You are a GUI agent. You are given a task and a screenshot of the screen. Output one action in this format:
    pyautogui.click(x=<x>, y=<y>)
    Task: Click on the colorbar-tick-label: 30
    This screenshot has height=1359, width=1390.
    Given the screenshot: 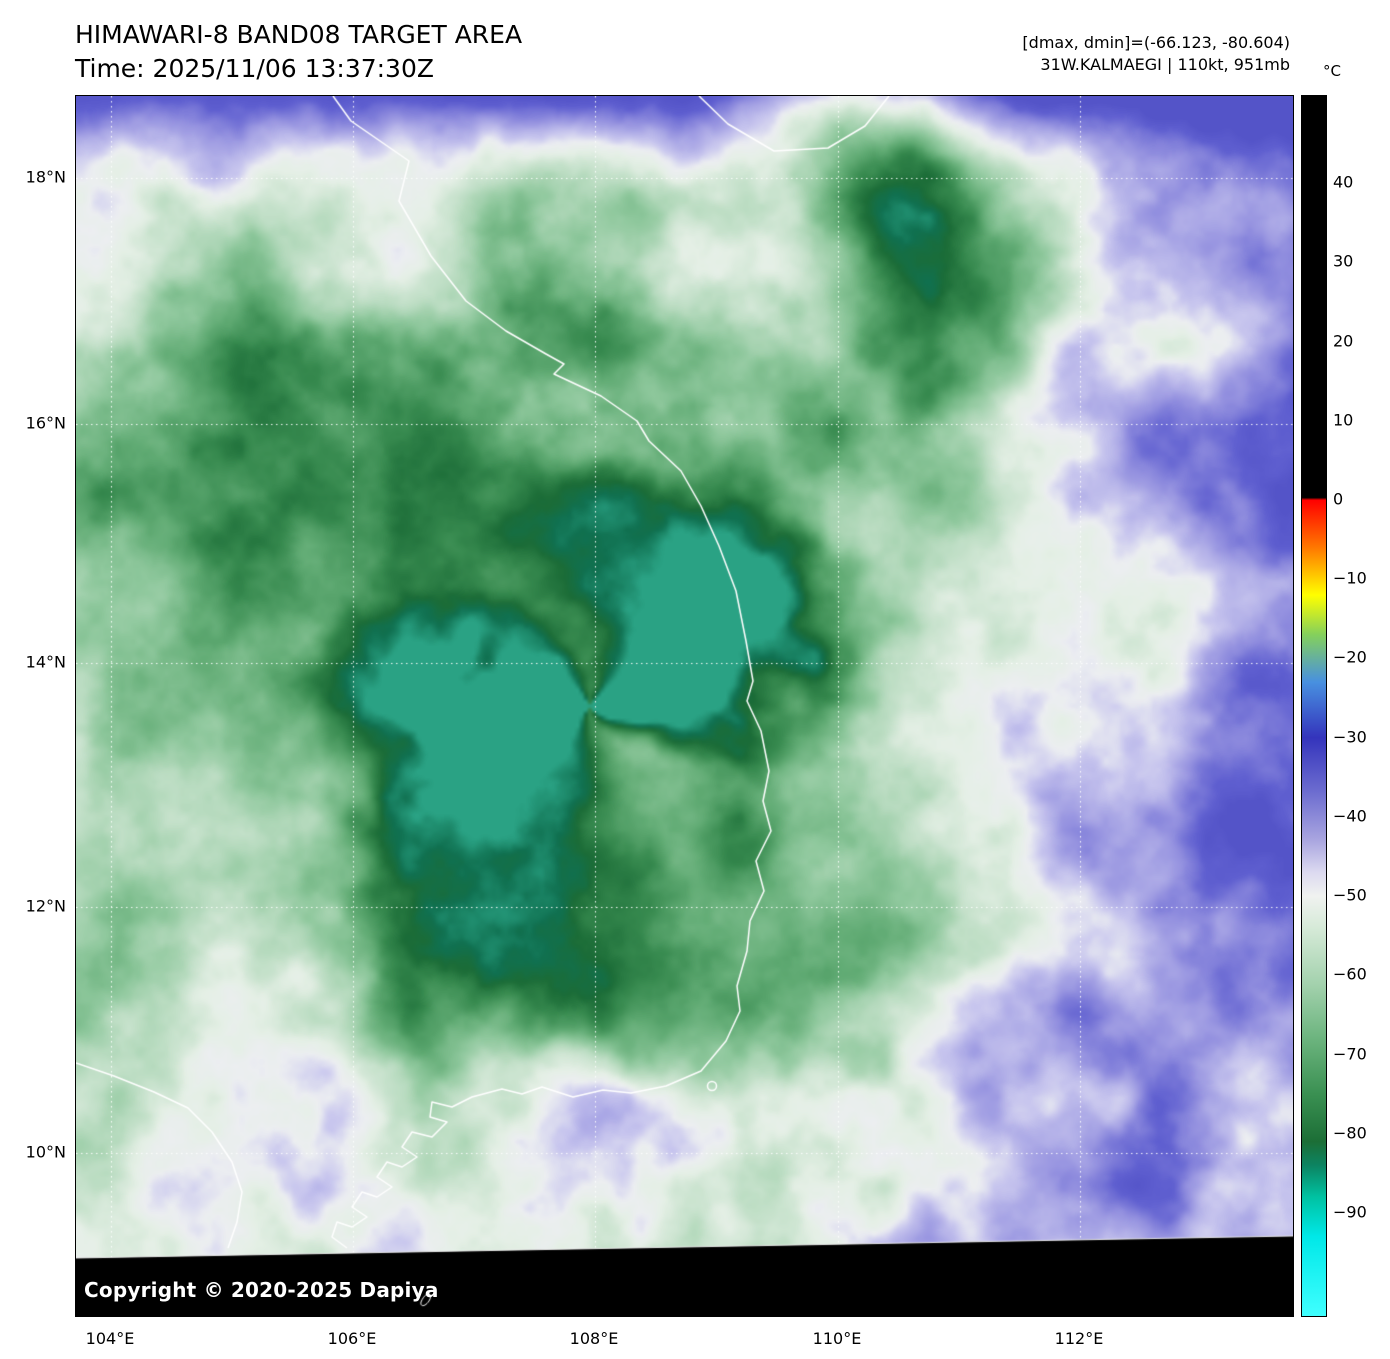 What is the action you would take?
    pyautogui.click(x=1343, y=261)
    